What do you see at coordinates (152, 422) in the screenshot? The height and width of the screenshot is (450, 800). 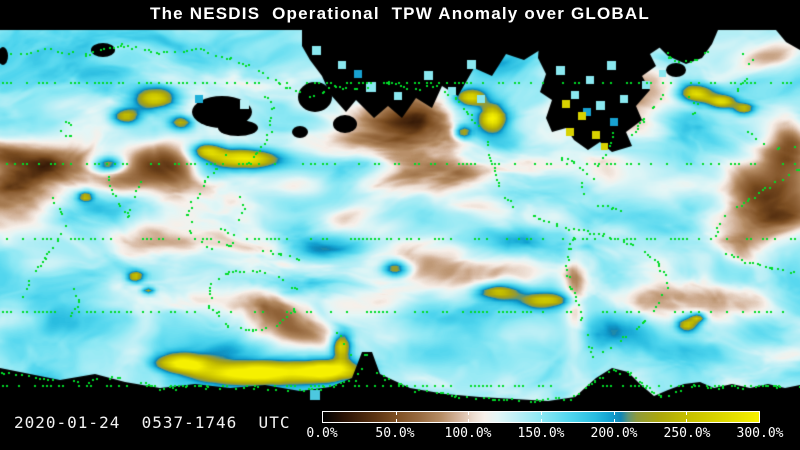 I see `datetime-label: 2020-01-24 0537-1746 UTC` at bounding box center [152, 422].